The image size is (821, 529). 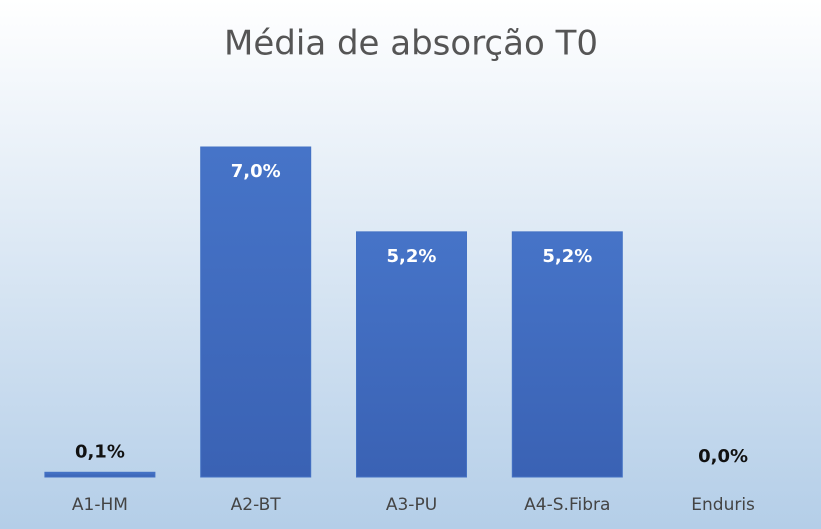 What do you see at coordinates (256, 505) in the screenshot?
I see `x-tick-label: A2-BT` at bounding box center [256, 505].